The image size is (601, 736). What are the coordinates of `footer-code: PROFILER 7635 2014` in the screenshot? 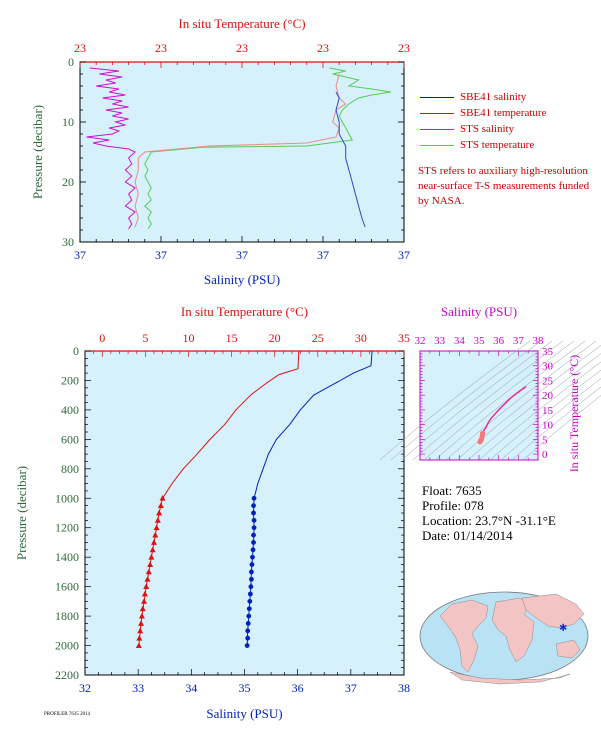 It's located at (67, 714).